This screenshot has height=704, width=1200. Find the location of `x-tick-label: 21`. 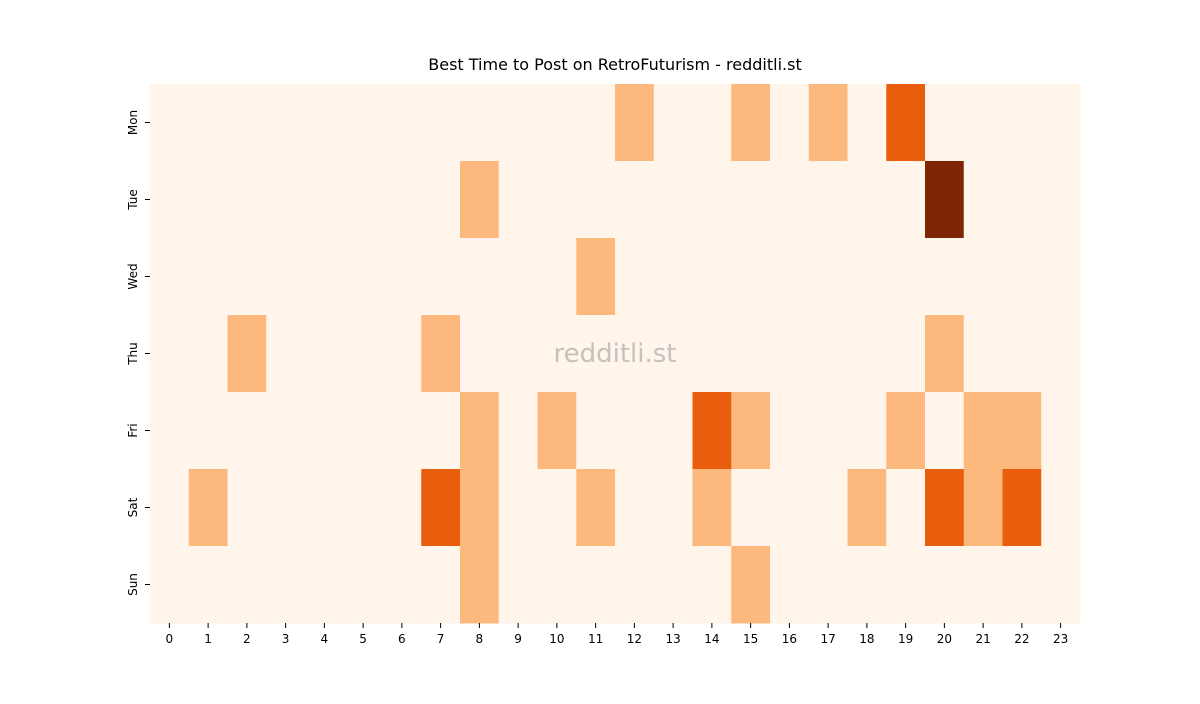

x-tick-label: 21 is located at coordinates (982, 639).